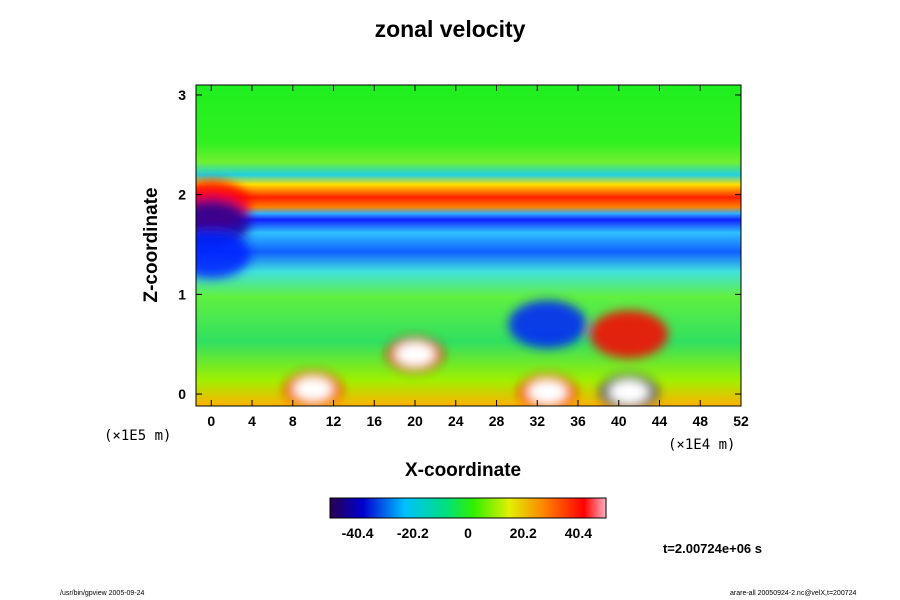  I want to click on colorbar, so click(468, 508).